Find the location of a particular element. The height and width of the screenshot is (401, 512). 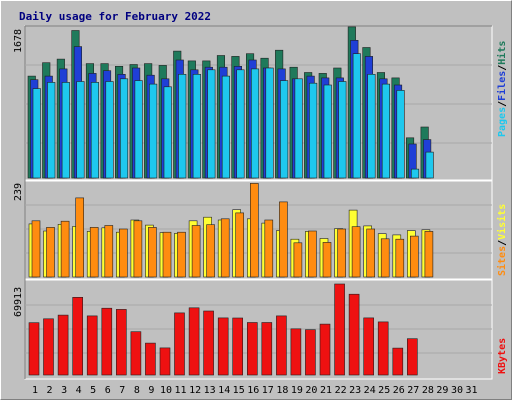

x-tick-label: 16 is located at coordinates (253, 390).